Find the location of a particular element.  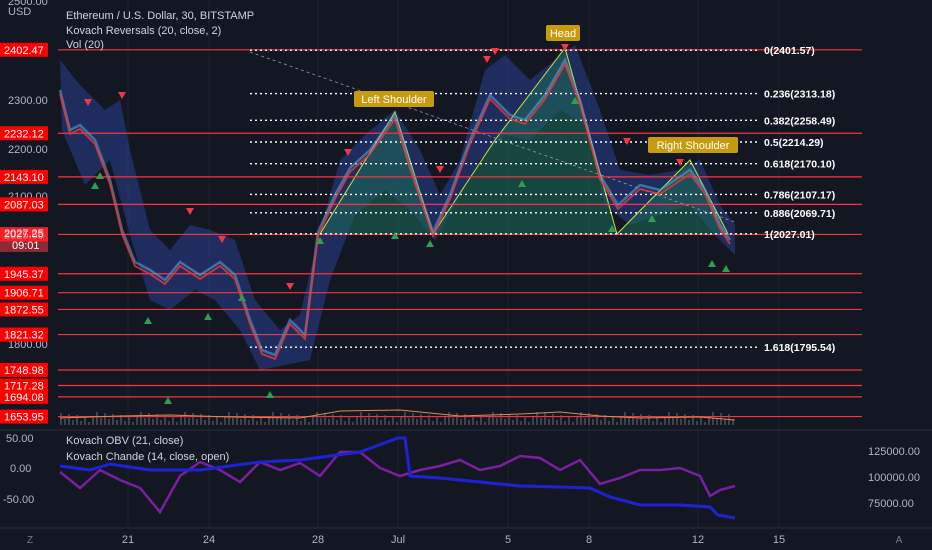

chande-legend: Kovach Chande (14, close, open) is located at coordinates (147, 457).